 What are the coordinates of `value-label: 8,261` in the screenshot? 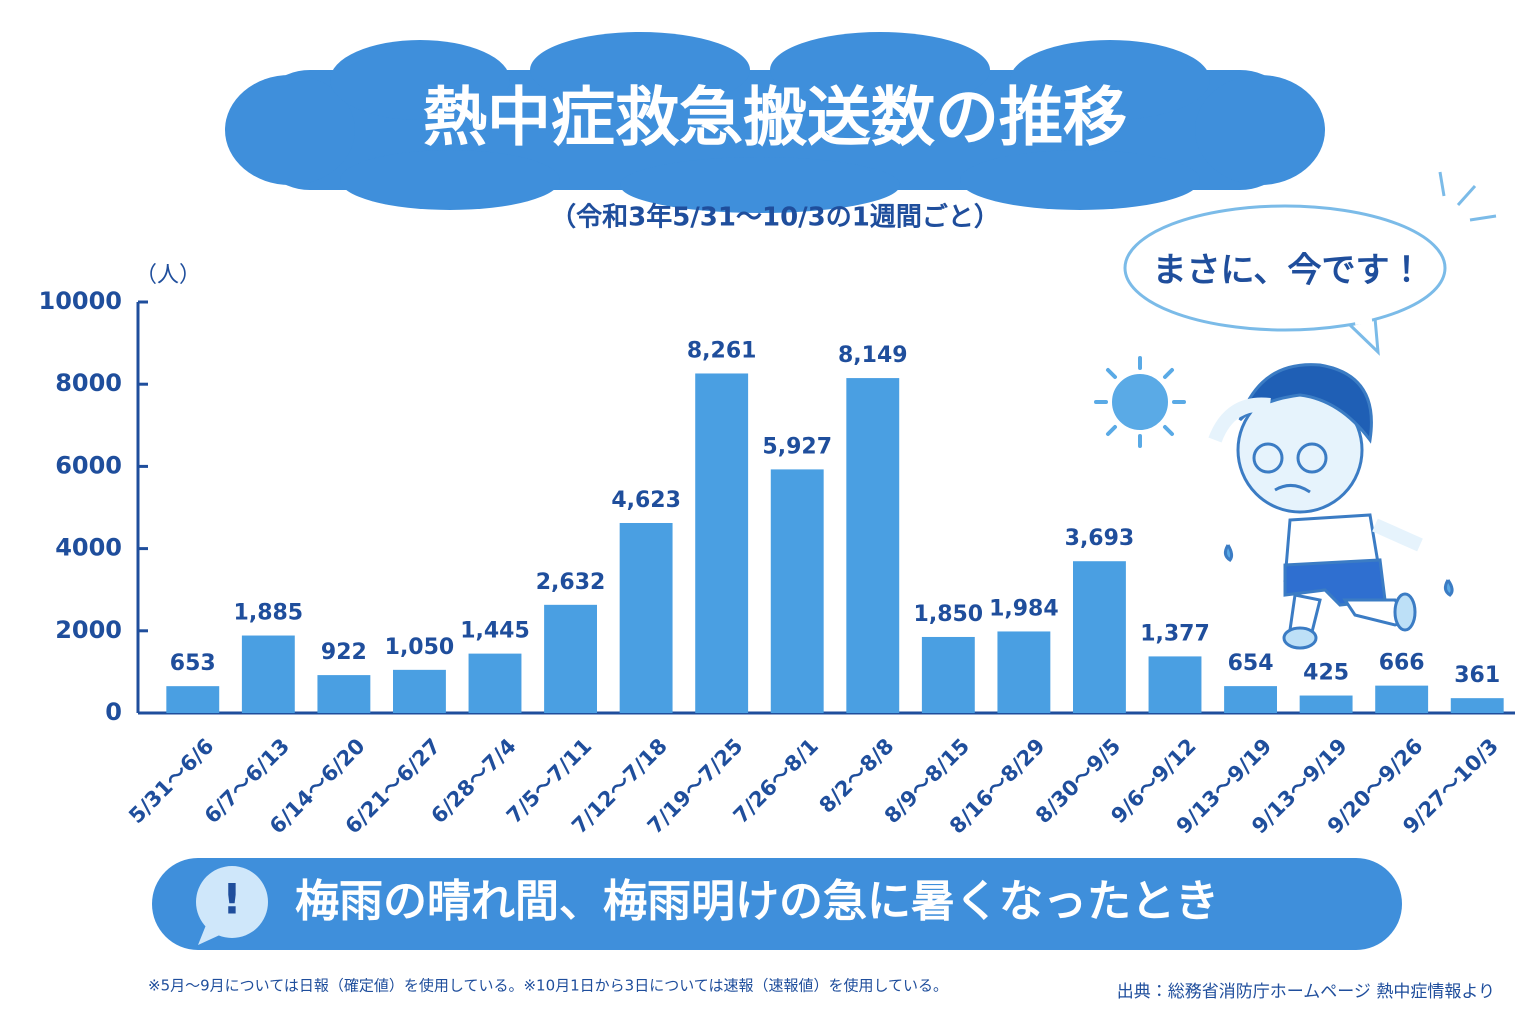 It's located at (722, 350).